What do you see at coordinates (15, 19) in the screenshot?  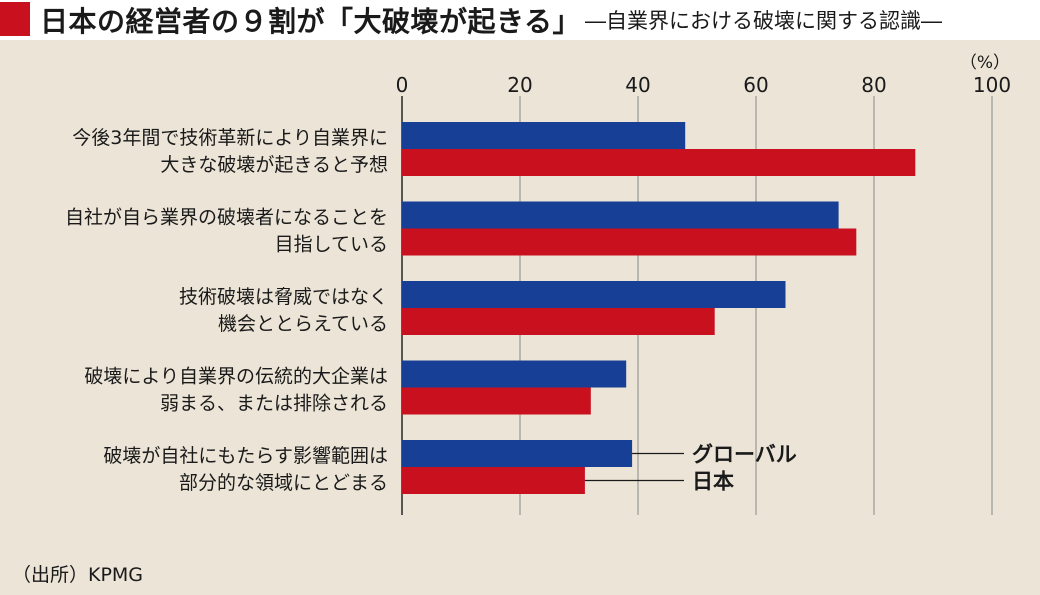 I see `title-marker` at bounding box center [15, 19].